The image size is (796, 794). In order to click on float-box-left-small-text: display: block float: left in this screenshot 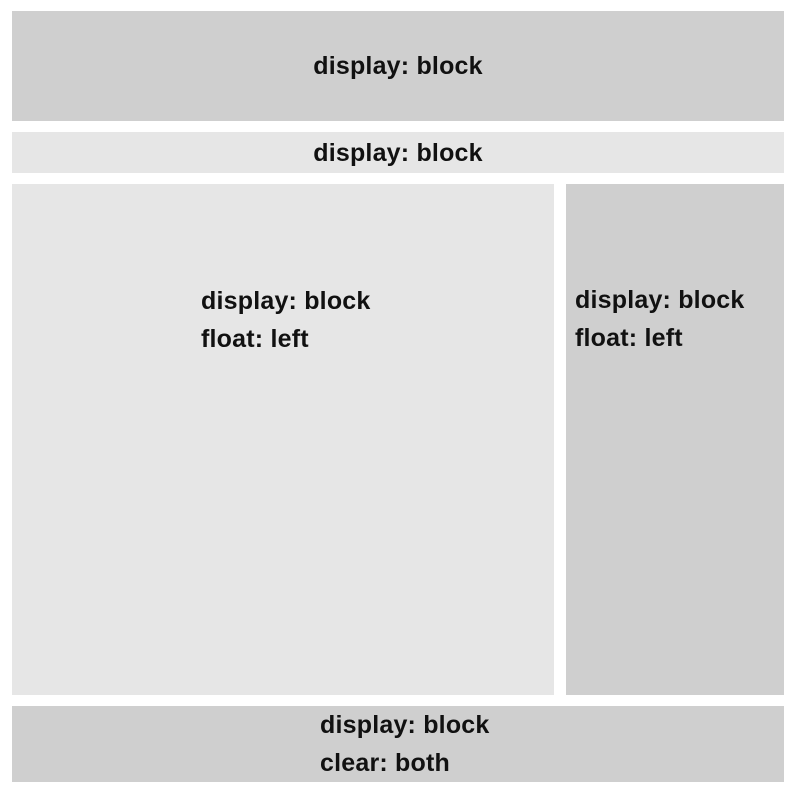, I will do `click(660, 319)`.